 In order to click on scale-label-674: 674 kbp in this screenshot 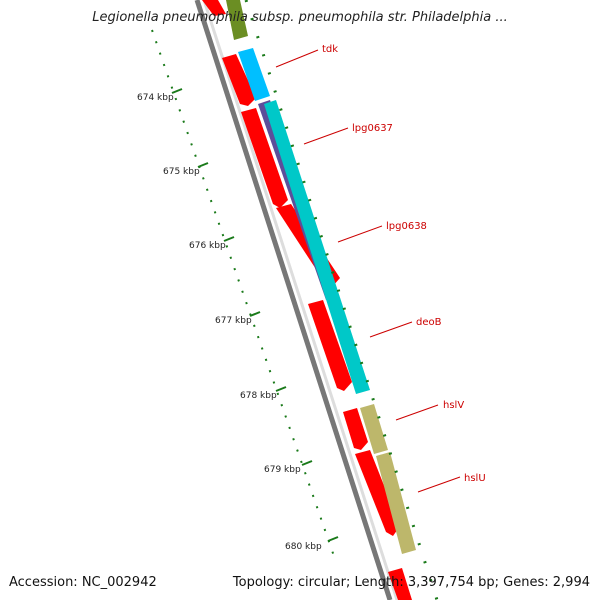, I will do `click(155, 98)`.